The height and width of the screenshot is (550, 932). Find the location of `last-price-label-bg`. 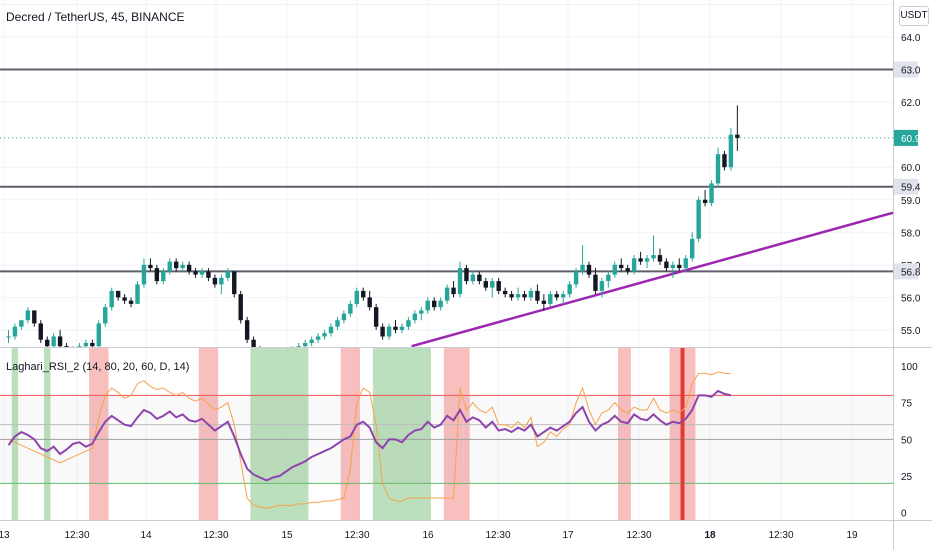

last-price-label-bg is located at coordinates (906, 137).